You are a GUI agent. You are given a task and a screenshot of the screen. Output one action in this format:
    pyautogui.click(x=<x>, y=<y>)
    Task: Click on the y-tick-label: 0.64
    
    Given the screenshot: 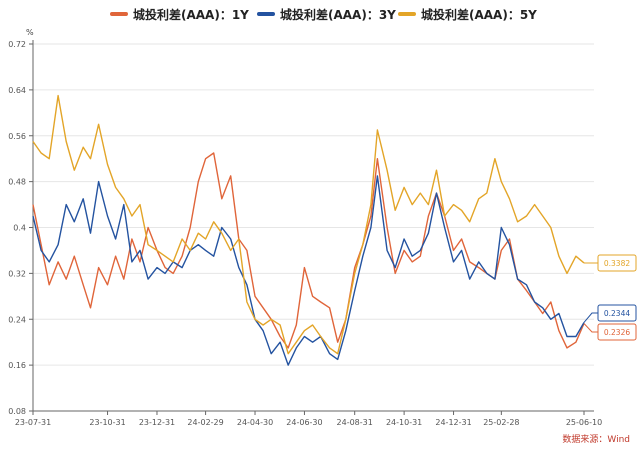 What is the action you would take?
    pyautogui.click(x=17, y=90)
    